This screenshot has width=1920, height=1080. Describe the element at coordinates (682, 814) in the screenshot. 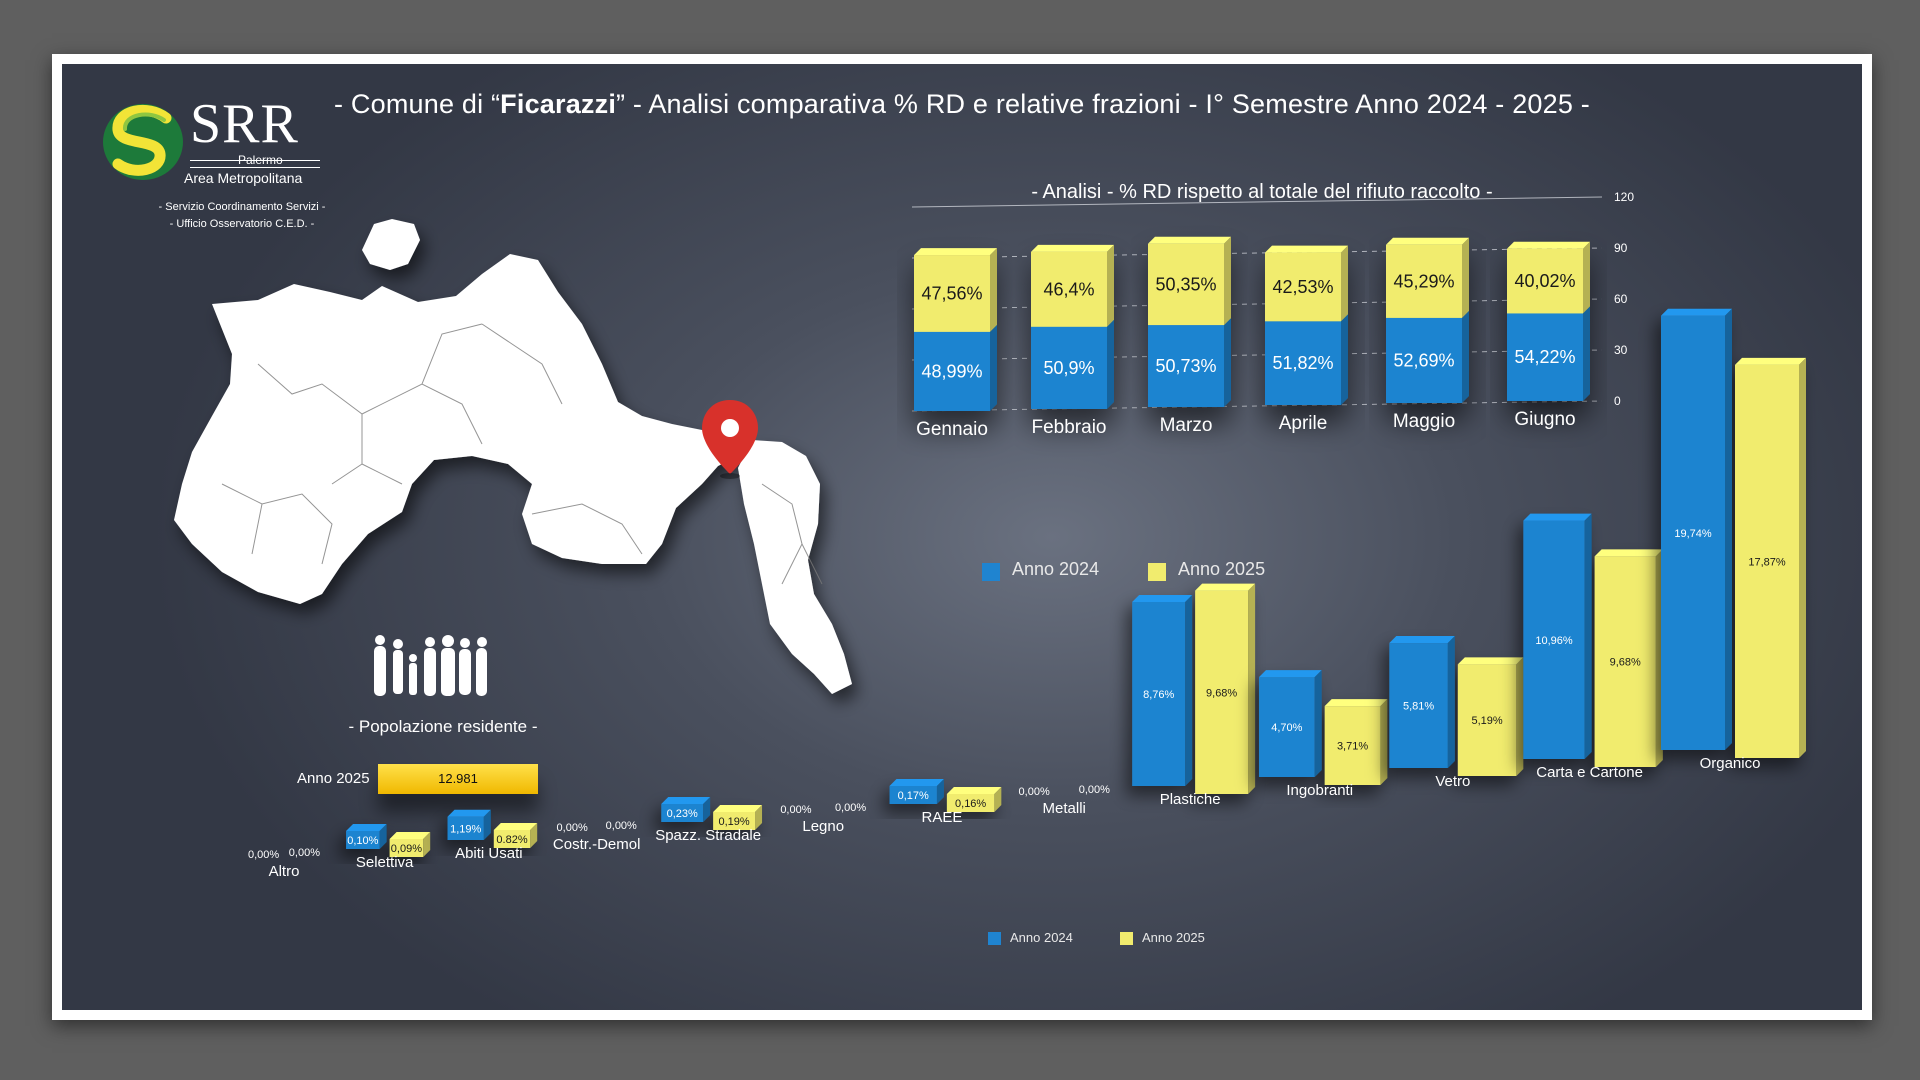

I see `data-label-2024: 0,23%` at that location.